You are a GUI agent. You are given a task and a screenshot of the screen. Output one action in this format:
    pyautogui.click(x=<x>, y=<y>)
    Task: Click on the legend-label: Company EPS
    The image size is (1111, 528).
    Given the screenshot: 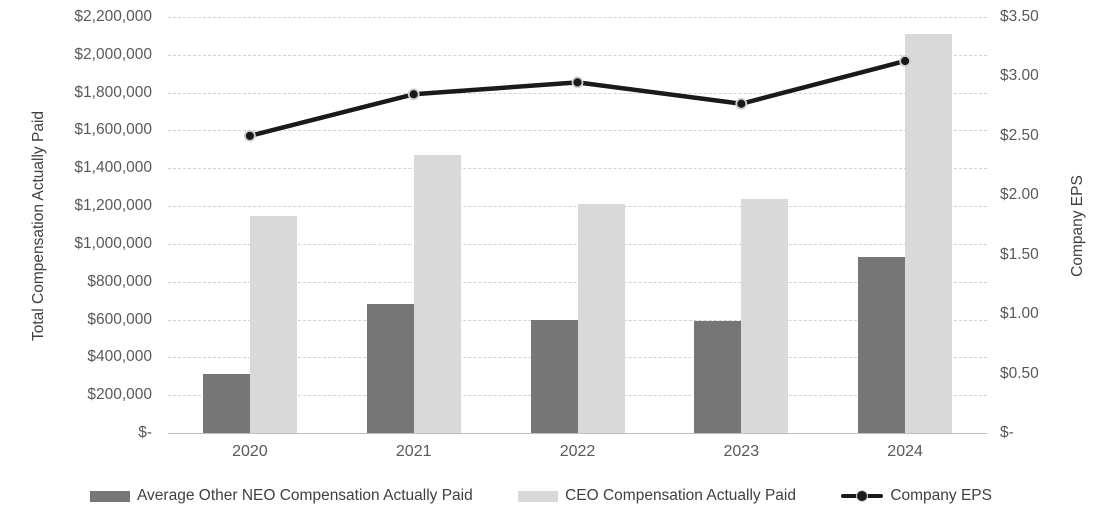 What is the action you would take?
    pyautogui.click(x=941, y=495)
    